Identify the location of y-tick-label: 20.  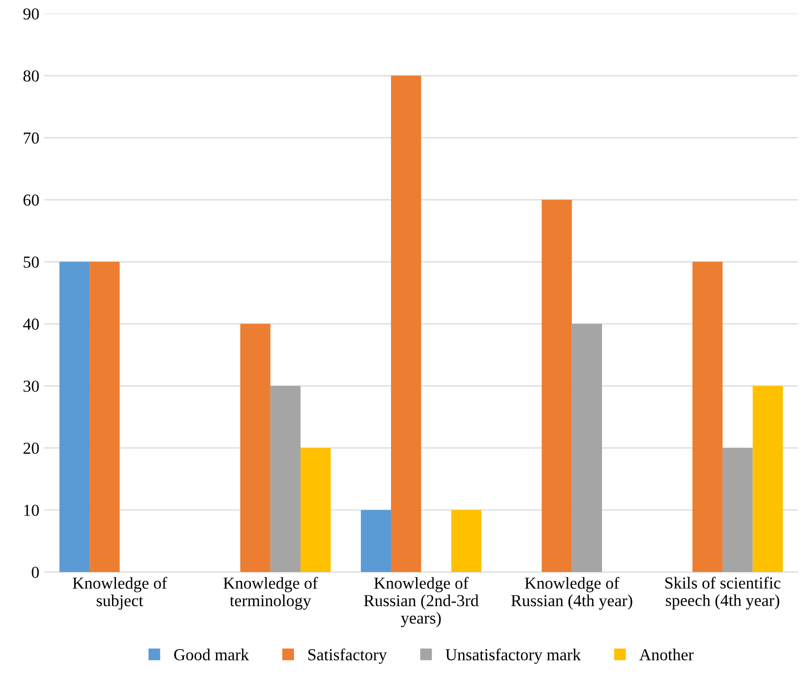
(31, 448).